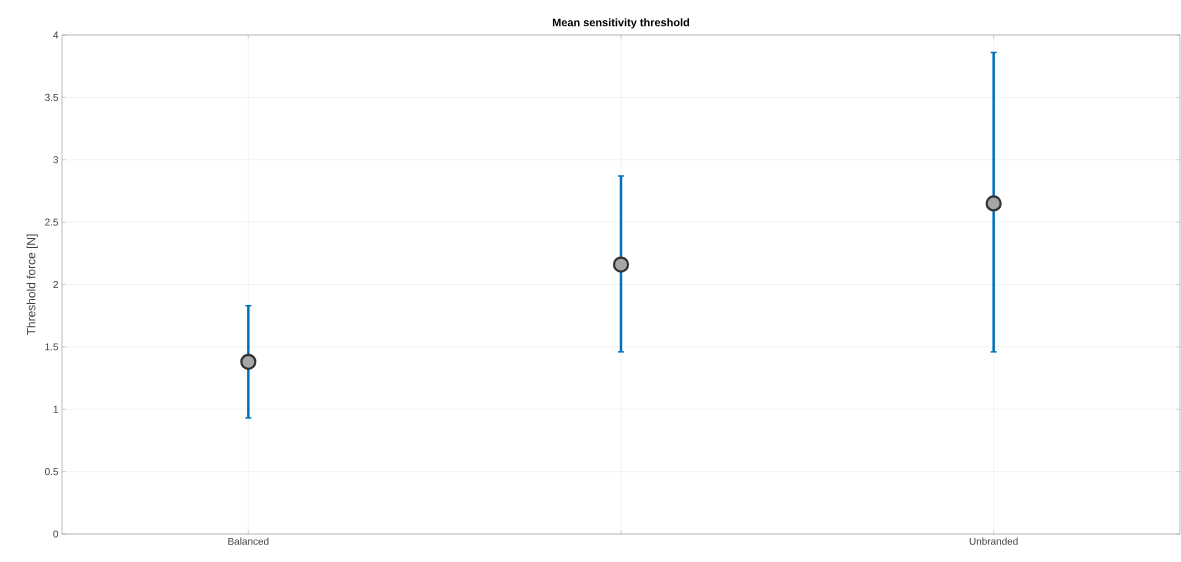  I want to click on y-tick-label: 1.5, so click(52, 347).